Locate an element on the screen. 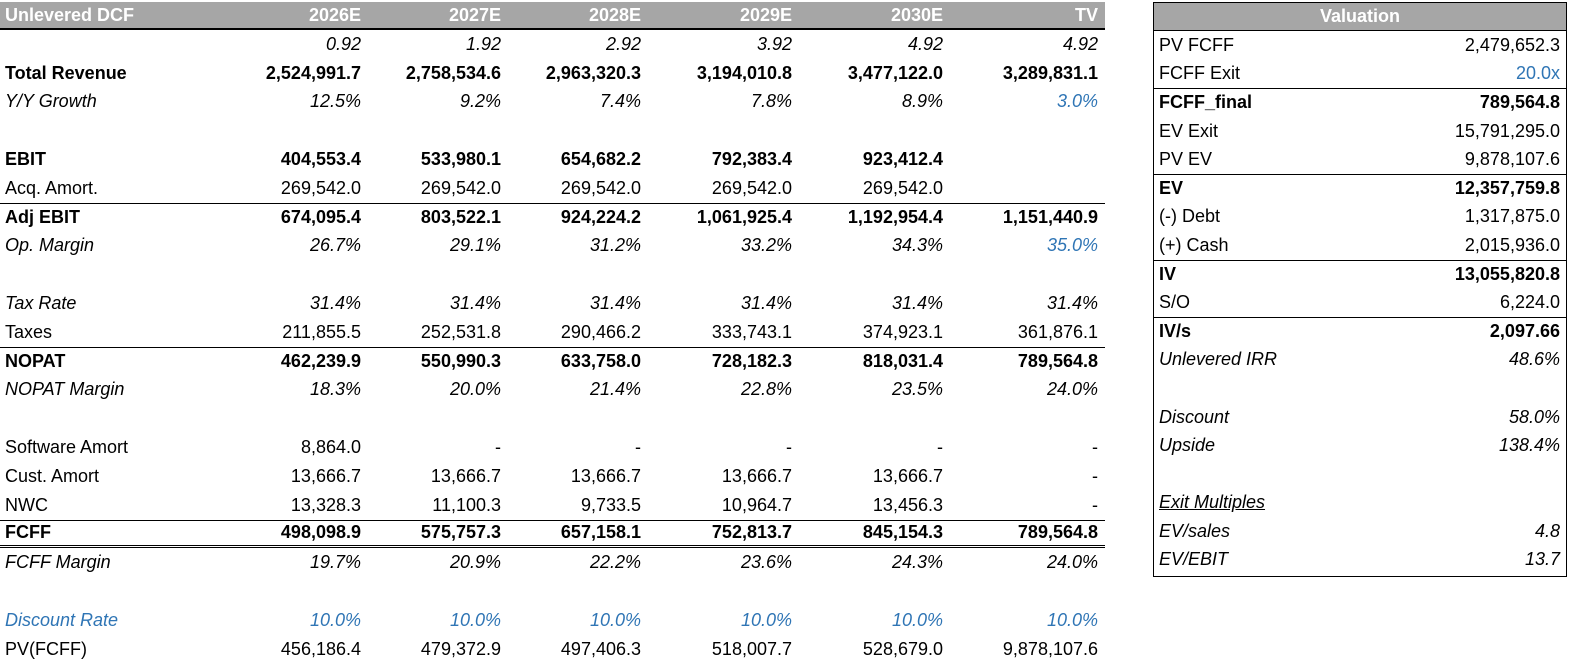  dcf-cell: 575,757.3 is located at coordinates (460, 532).